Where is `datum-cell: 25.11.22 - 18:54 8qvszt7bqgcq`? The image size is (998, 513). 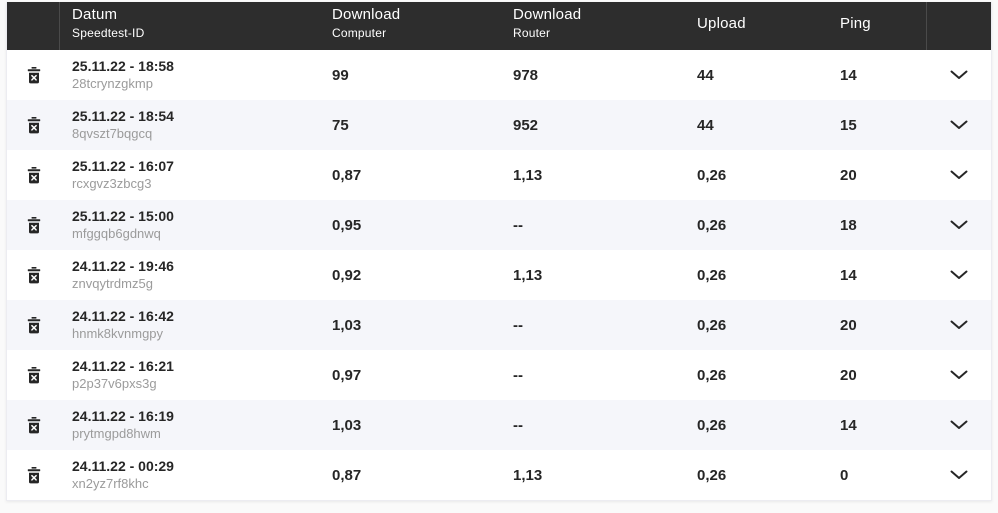 datum-cell: 25.11.22 - 18:54 8qvszt7bqgcq is located at coordinates (195, 125).